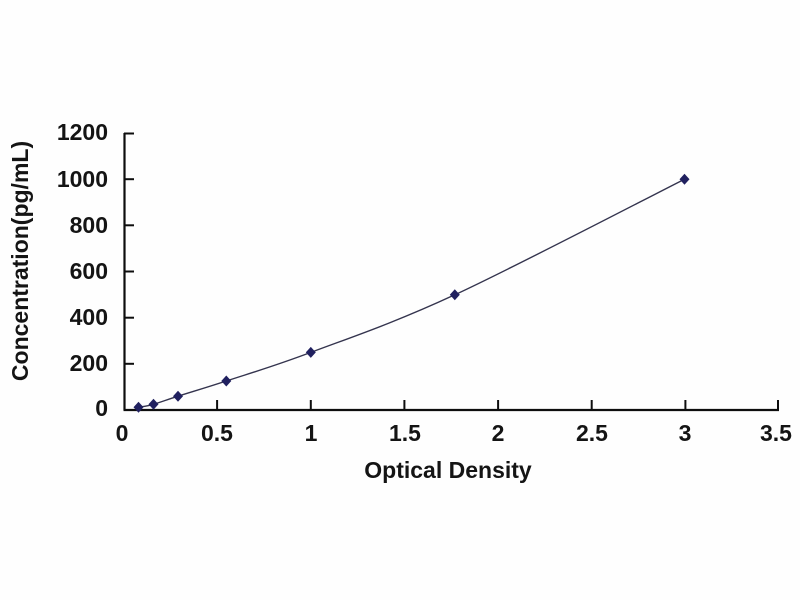 This screenshot has height=600, width=800. What do you see at coordinates (89, 271) in the screenshot?
I see `svg-text: 600` at bounding box center [89, 271].